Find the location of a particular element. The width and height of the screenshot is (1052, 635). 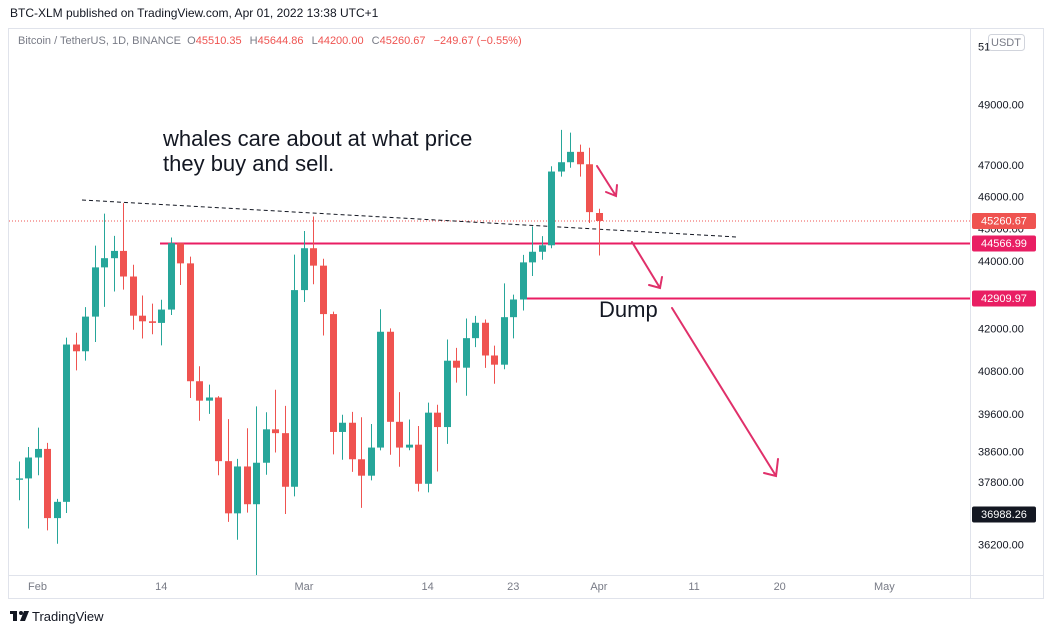

x-tick-label: 20 is located at coordinates (780, 587).